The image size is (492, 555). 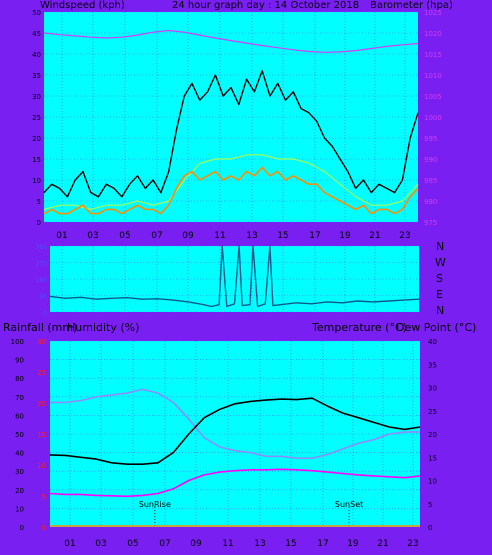 I want to click on windspeed-axis-title: Windspeed (kph), so click(x=82, y=5).